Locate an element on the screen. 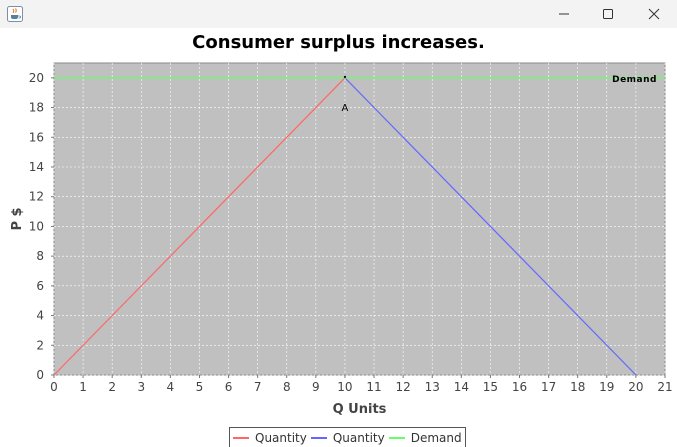 Image resolution: width=677 pixels, height=447 pixels. chart-title: Consumer surplus increases. is located at coordinates (338, 42).